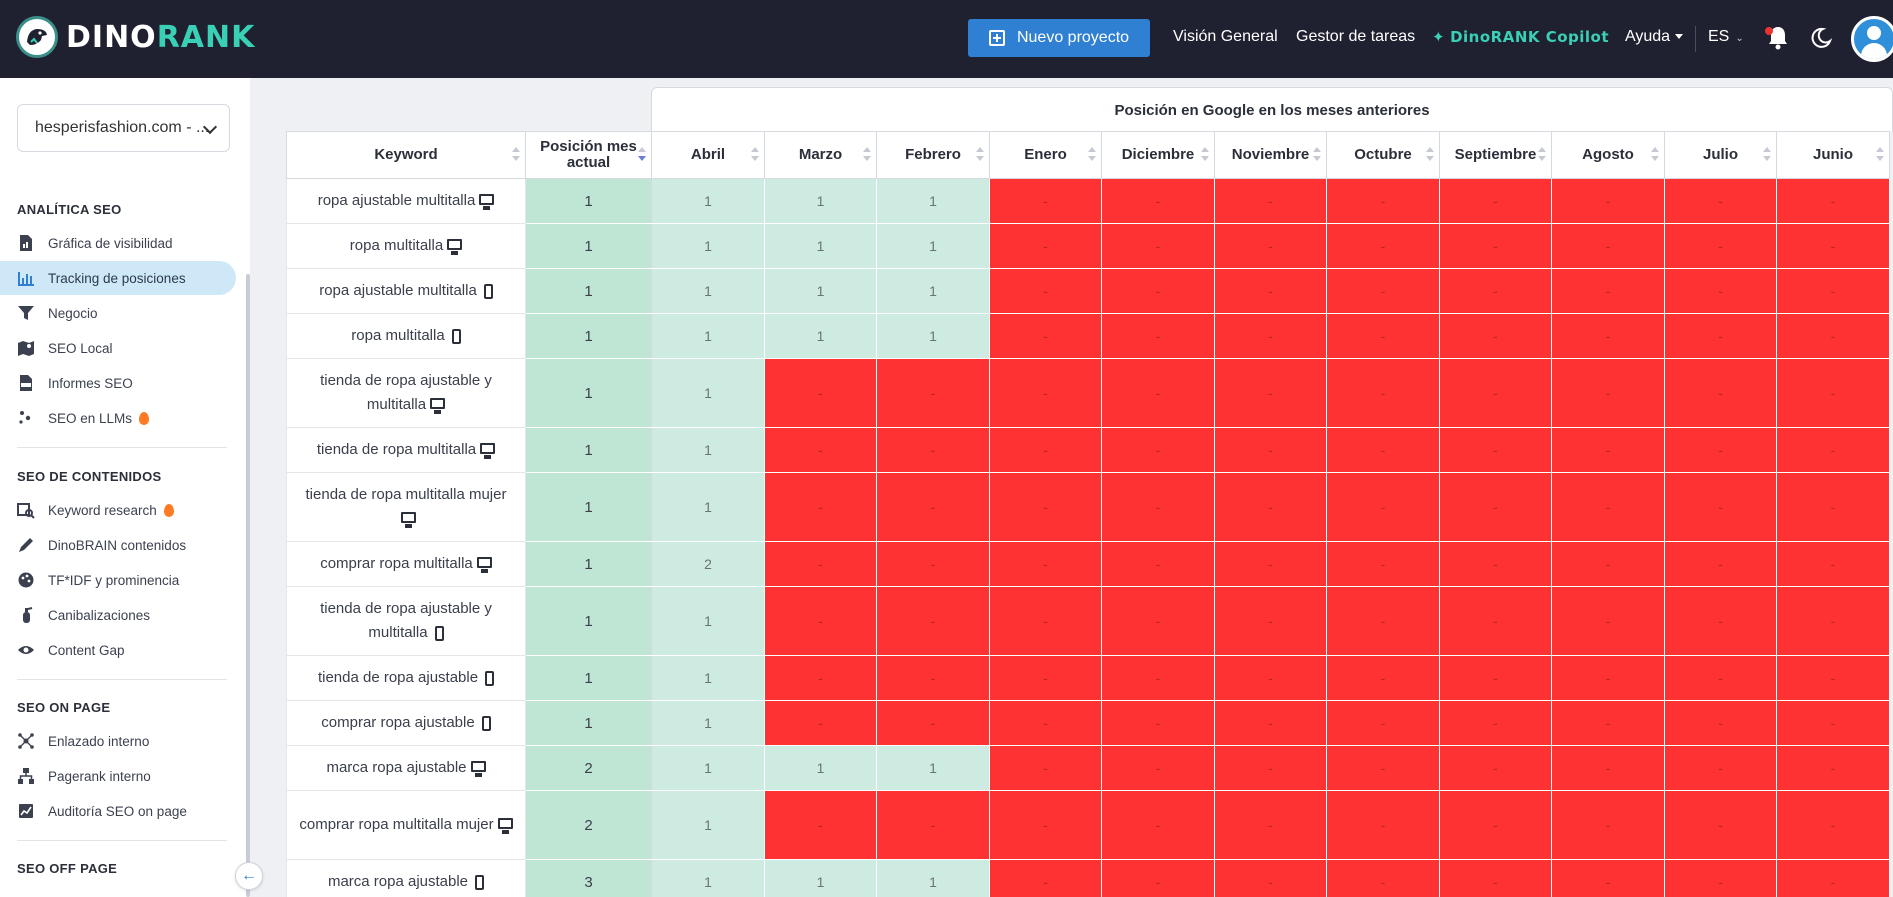 Image resolution: width=1893 pixels, height=897 pixels. I want to click on column-header-keyword: Keyword, so click(406, 155).